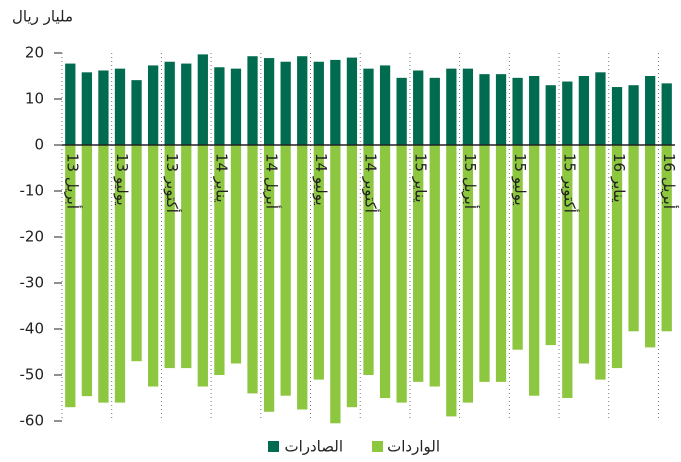 This screenshot has height=462, width=681. I want to click on x-tick-label: أكتوبر 14, so click(371, 183).